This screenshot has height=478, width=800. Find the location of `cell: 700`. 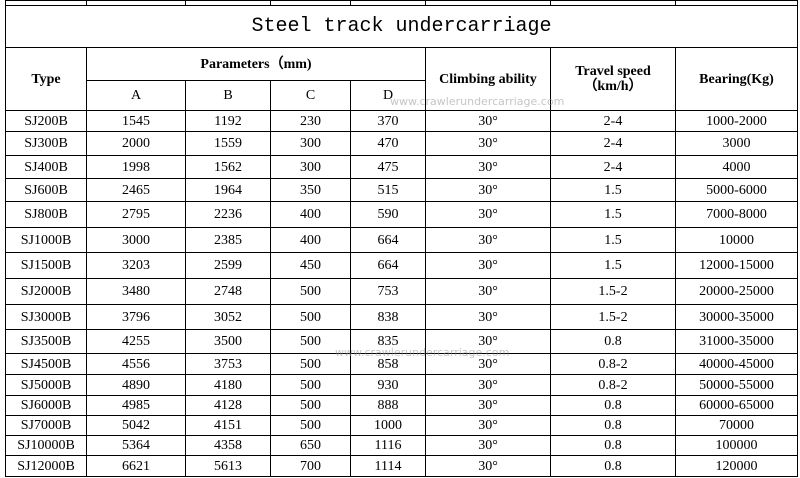

cell: 700 is located at coordinates (310, 466).